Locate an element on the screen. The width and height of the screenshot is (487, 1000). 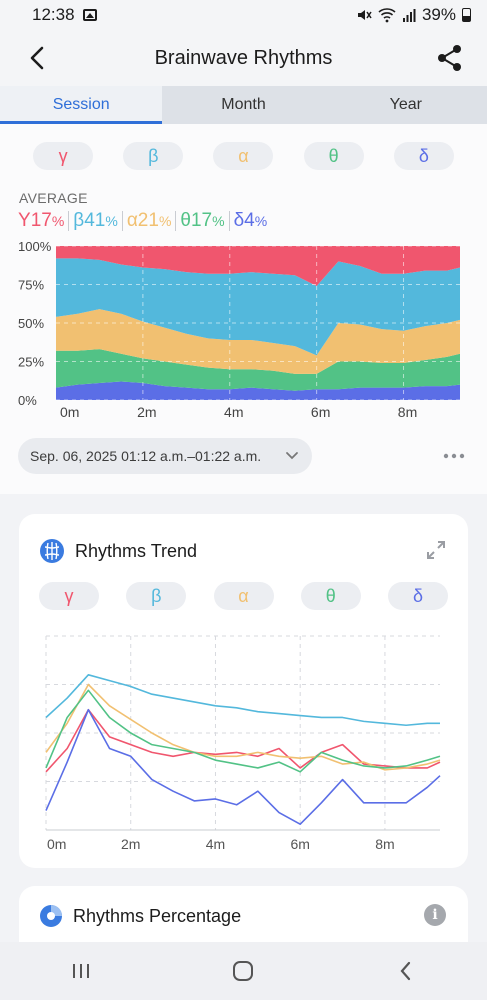
tab-month: Month is located at coordinates (243, 104).